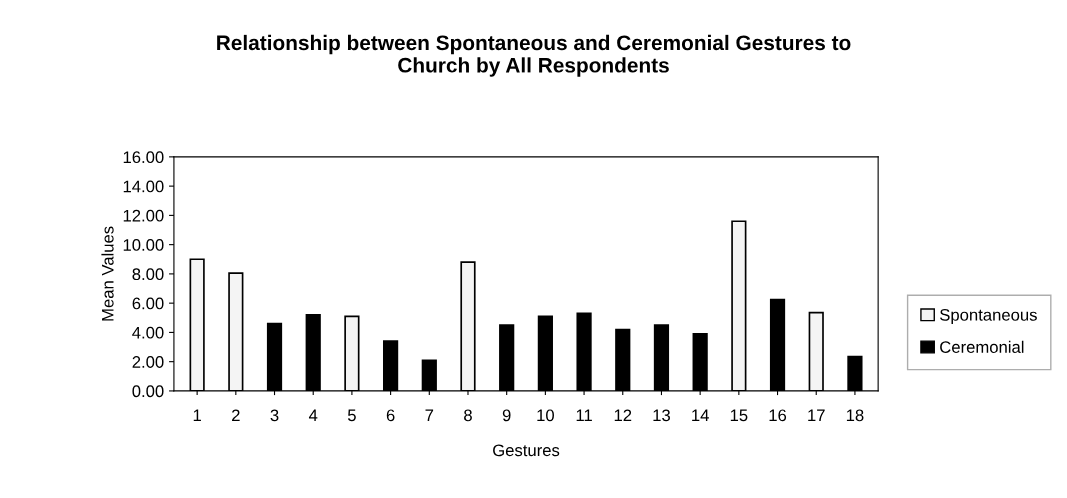 The image size is (1067, 498). What do you see at coordinates (197, 415) in the screenshot?
I see `x-tick-label: 1` at bounding box center [197, 415].